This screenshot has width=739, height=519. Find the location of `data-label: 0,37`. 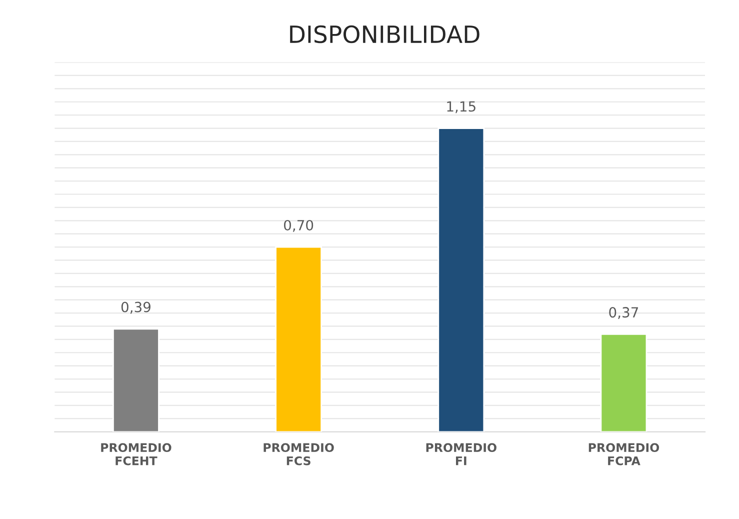

data-label: 0,37 is located at coordinates (623, 313).